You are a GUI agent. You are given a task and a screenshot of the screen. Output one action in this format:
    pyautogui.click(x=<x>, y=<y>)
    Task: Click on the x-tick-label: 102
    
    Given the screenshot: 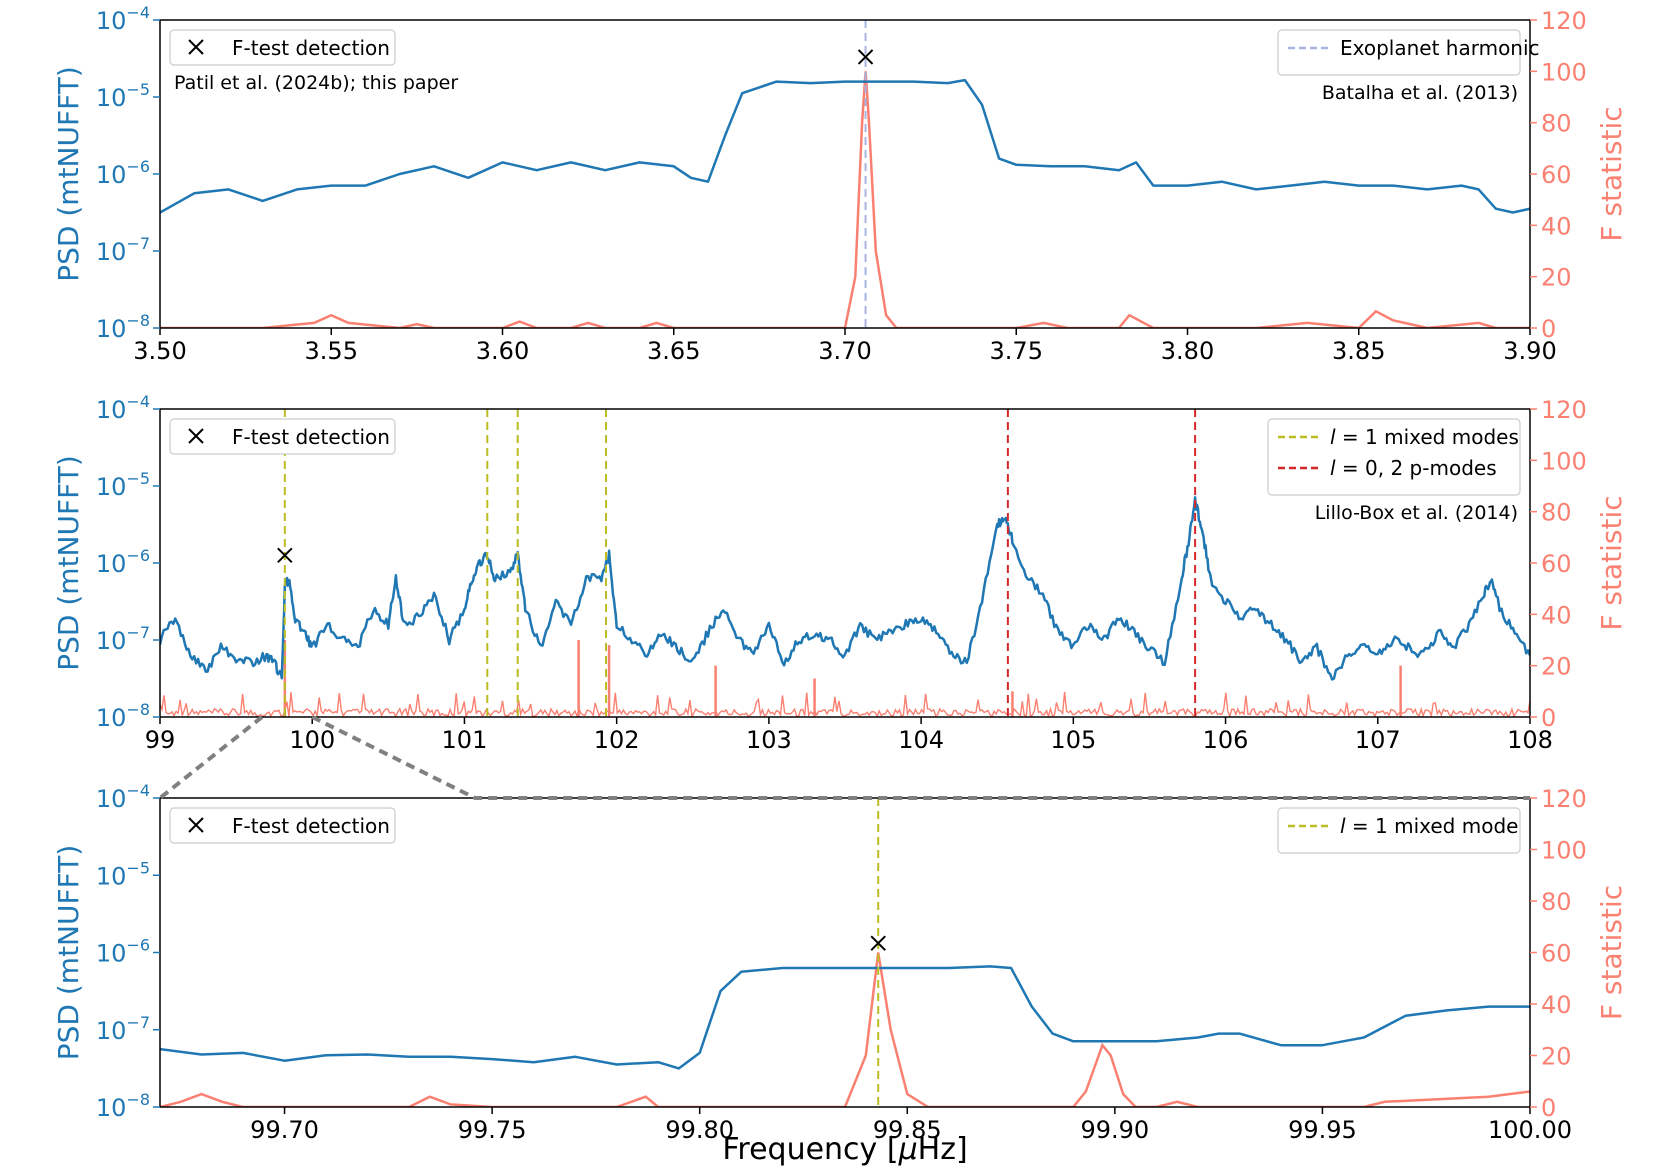 What is the action you would take?
    pyautogui.click(x=617, y=740)
    